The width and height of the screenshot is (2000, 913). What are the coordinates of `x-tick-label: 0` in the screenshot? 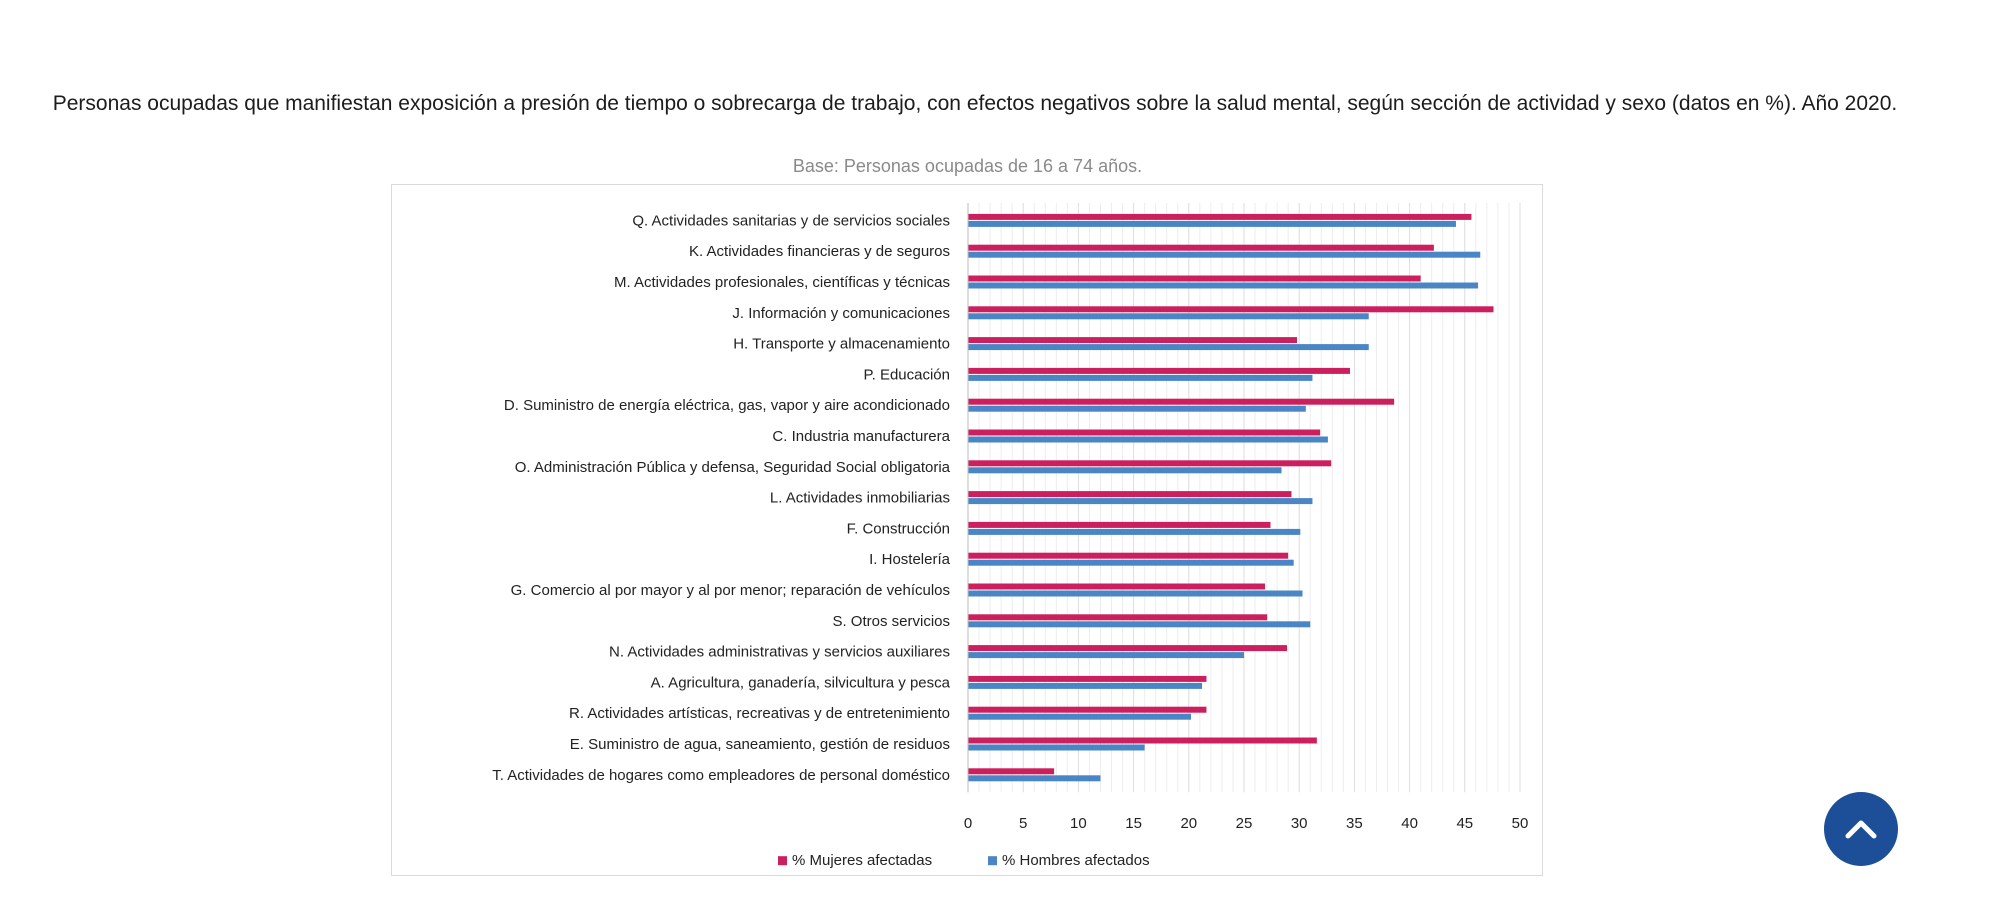 It's located at (968, 823).